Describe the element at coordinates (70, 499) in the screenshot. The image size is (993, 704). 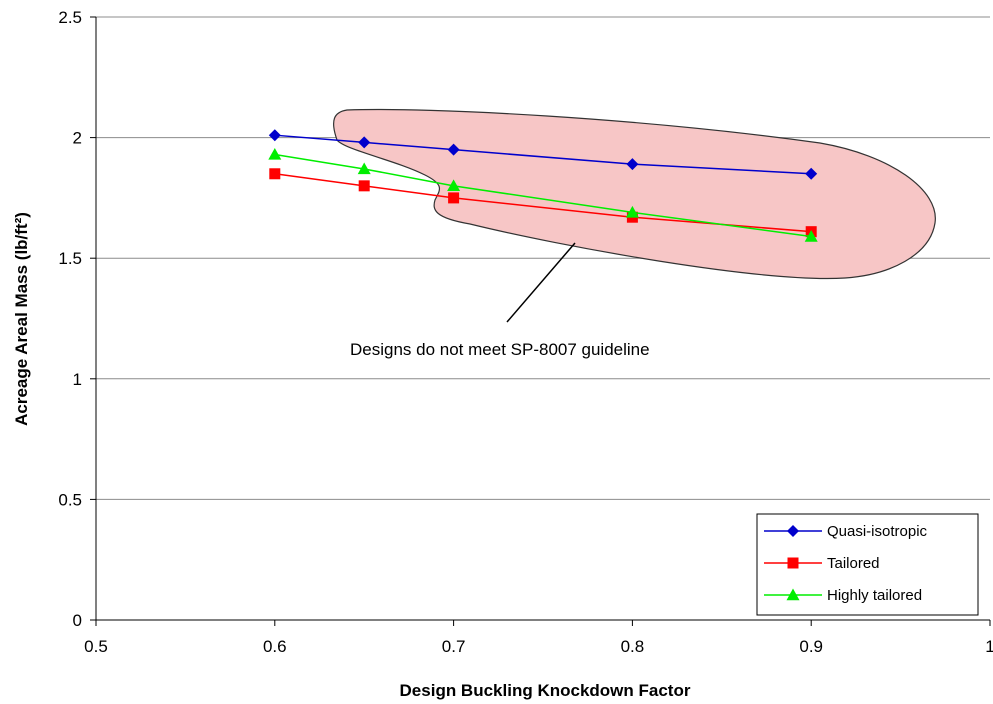
I see `y-tick-label-1: 0.5` at that location.